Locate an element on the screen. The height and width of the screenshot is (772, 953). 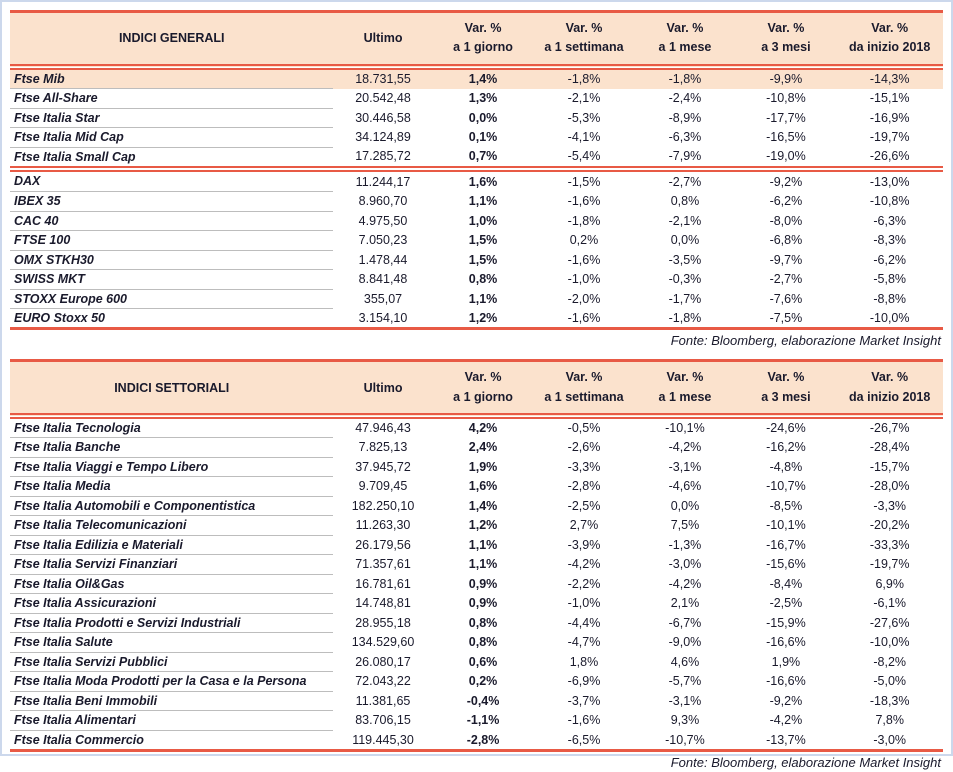
value-w1: -1,0% is located at coordinates (584, 279).